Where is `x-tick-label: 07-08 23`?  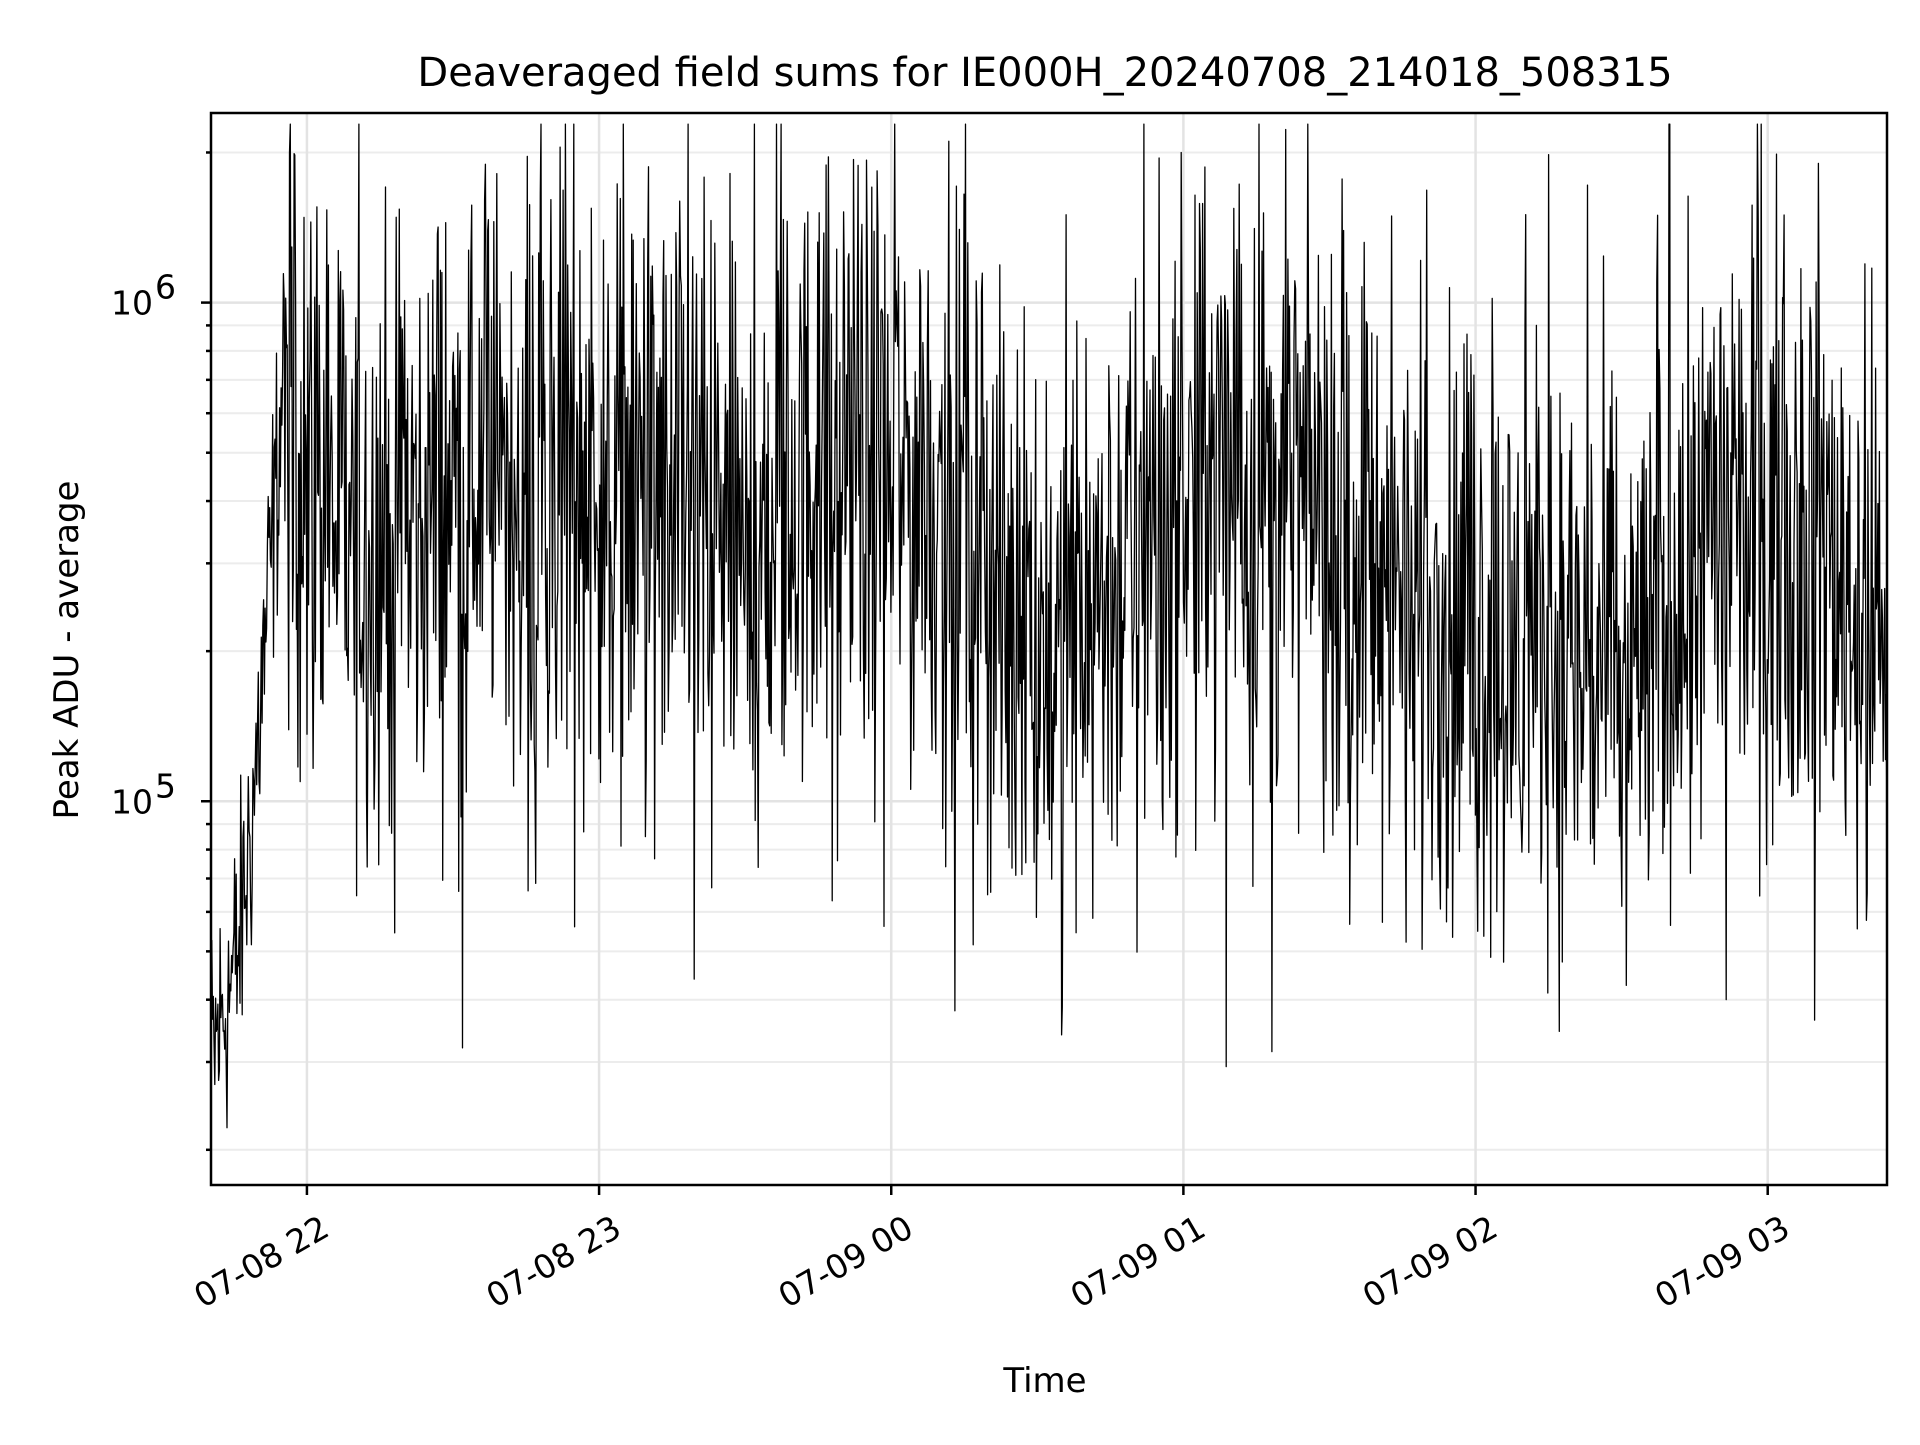
x-tick-label: 07-08 23 is located at coordinates (553, 1262).